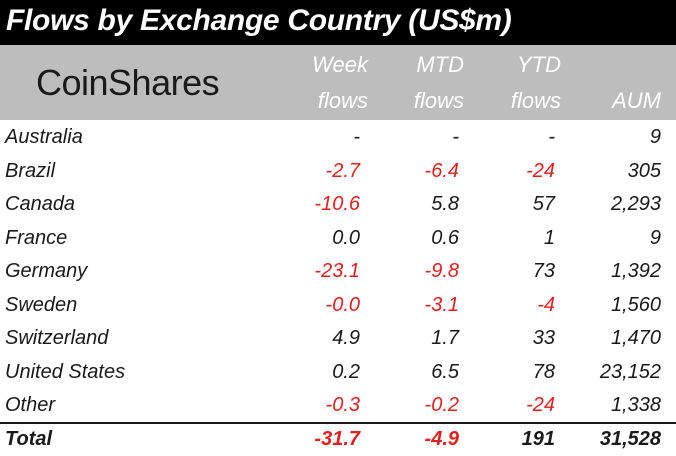 The width and height of the screenshot is (676, 456). I want to click on total-divider, so click(338, 423).